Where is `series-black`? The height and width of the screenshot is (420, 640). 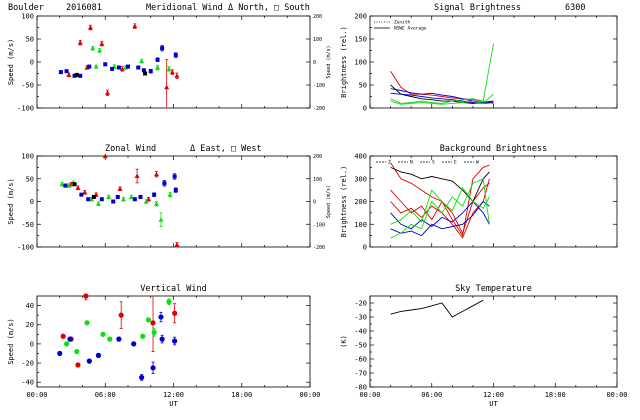
series-black is located at coordinates (111, 74).